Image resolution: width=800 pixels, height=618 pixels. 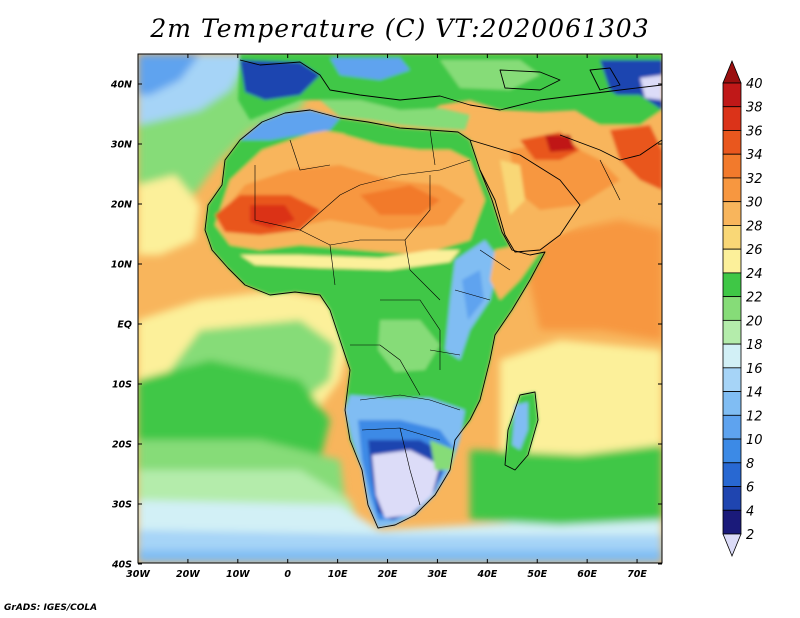 What do you see at coordinates (754, 298) in the screenshot?
I see `colorbar-label: 22` at bounding box center [754, 298].